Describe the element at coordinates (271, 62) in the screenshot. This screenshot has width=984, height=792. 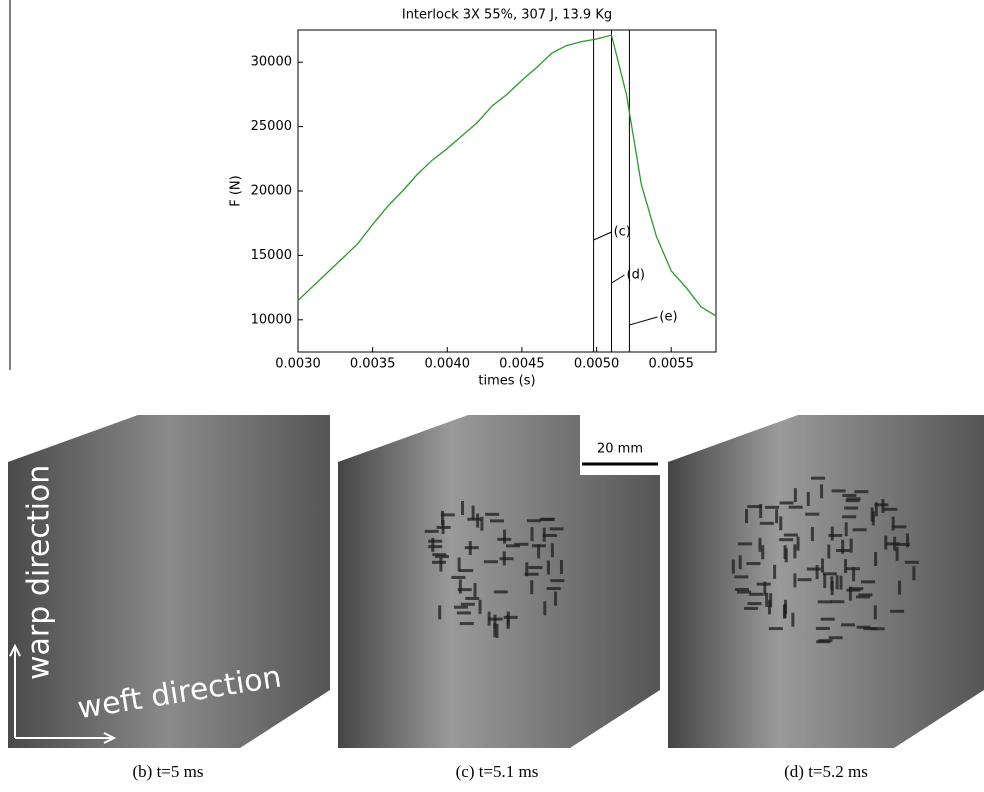
I see `y-tick-label: 30000` at that location.